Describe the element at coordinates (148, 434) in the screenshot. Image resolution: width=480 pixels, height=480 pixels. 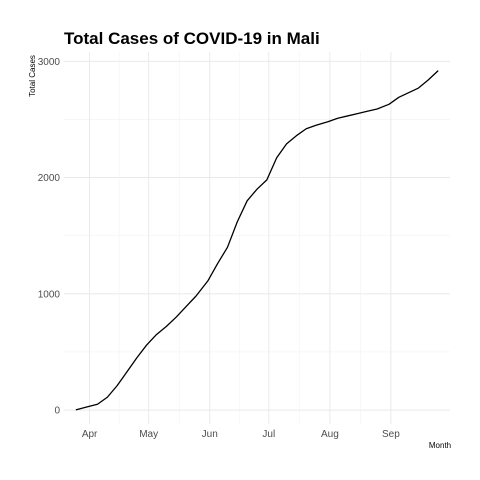
I see `x-tick-label: May` at that location.